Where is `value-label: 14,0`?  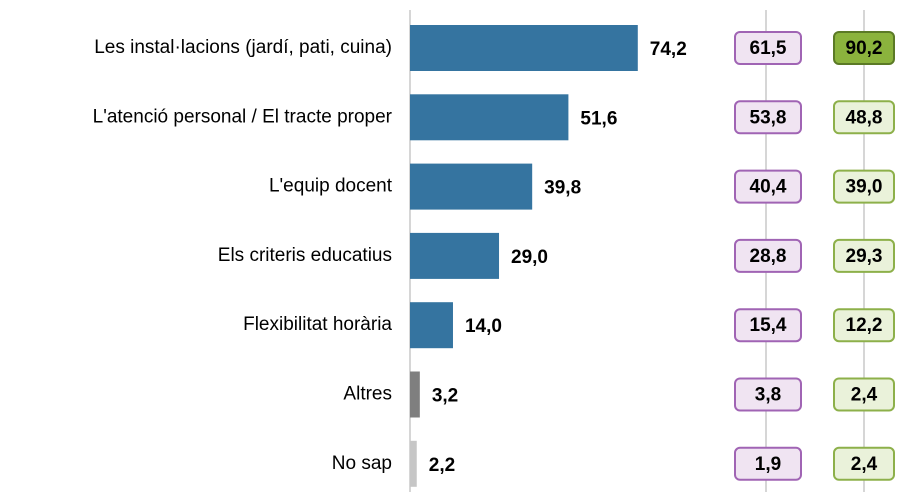
value-label: 14,0 is located at coordinates (483, 326).